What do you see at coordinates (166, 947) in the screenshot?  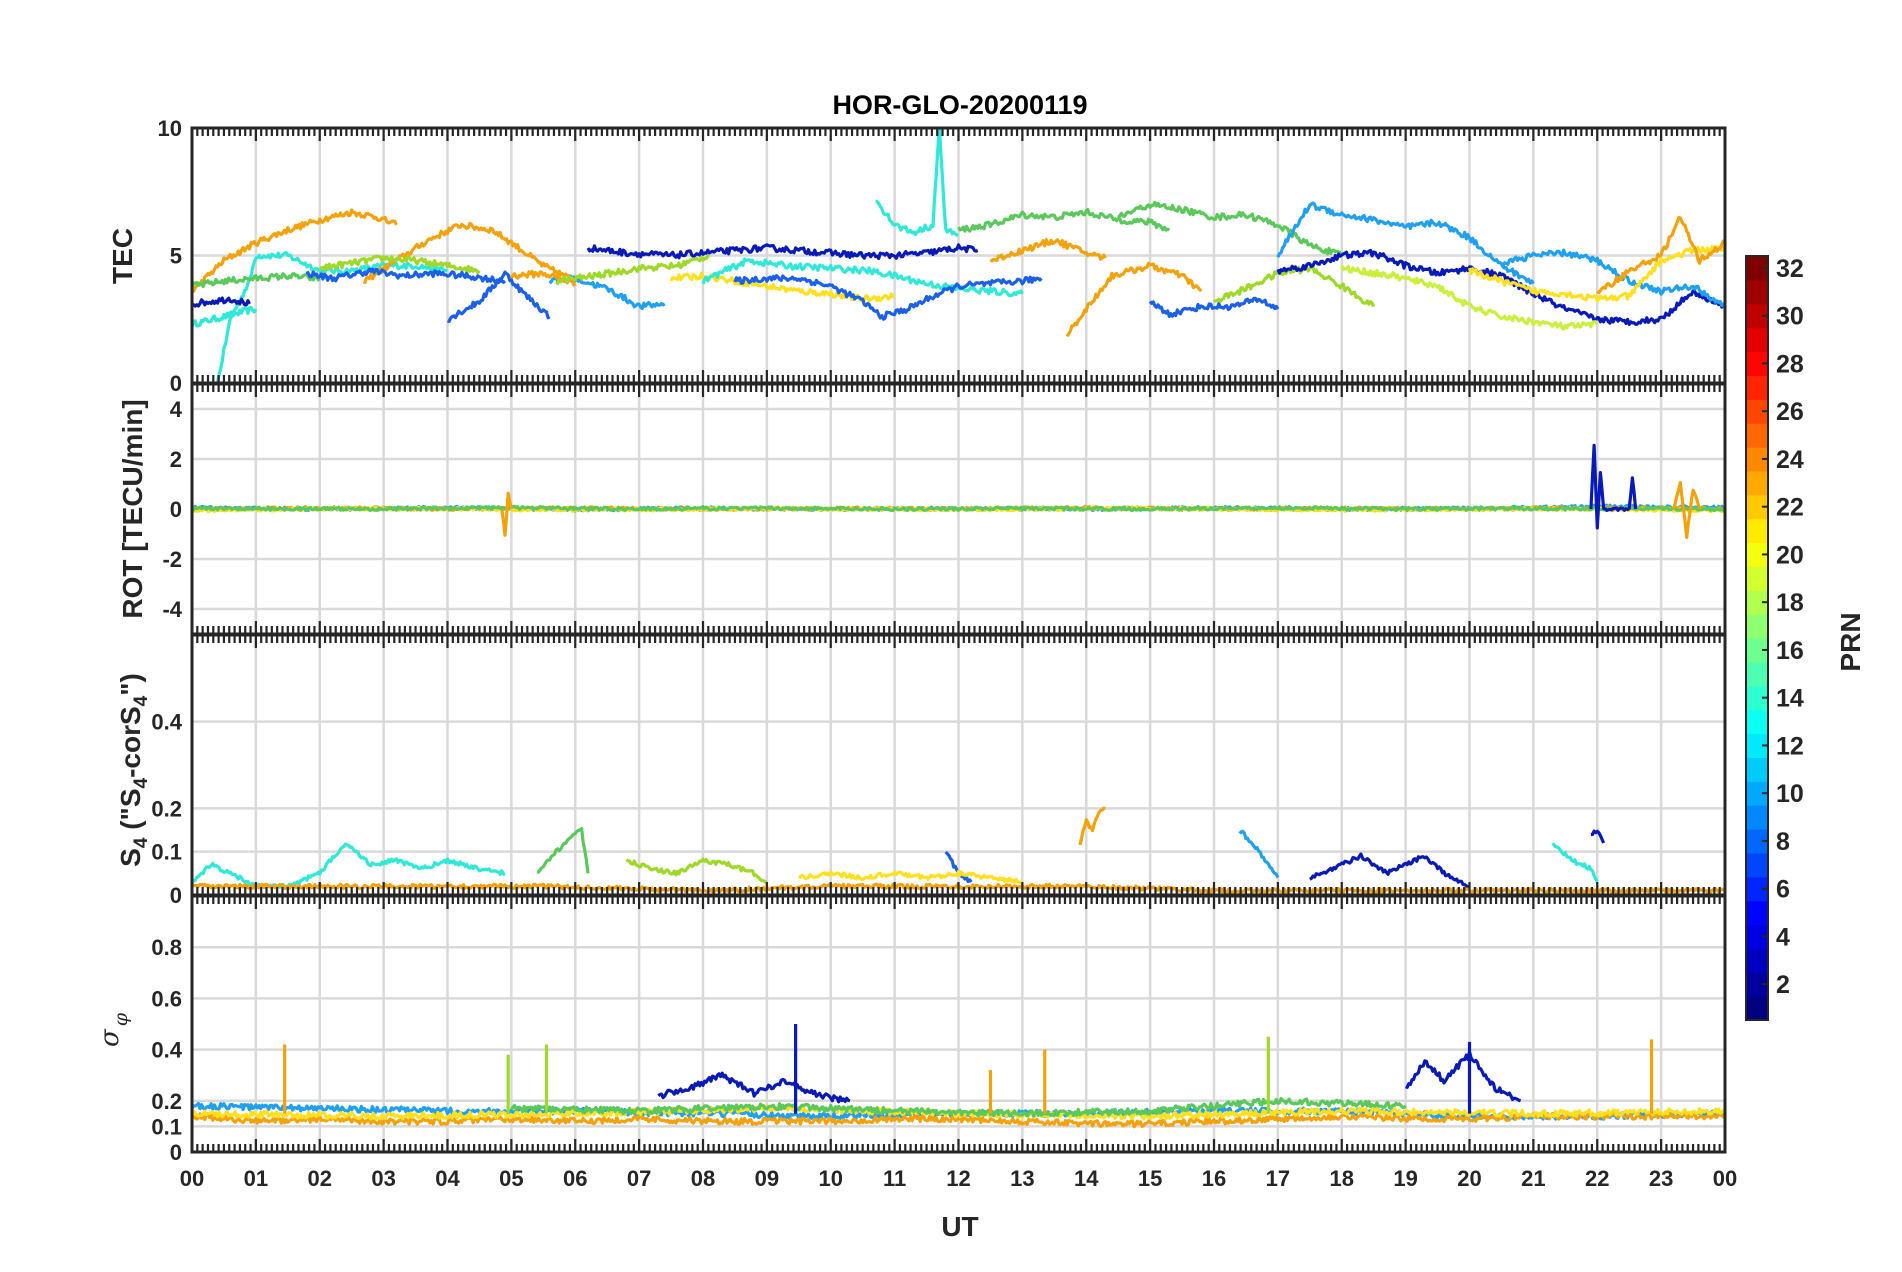 I see `y-tick-label: 0.8` at bounding box center [166, 947].